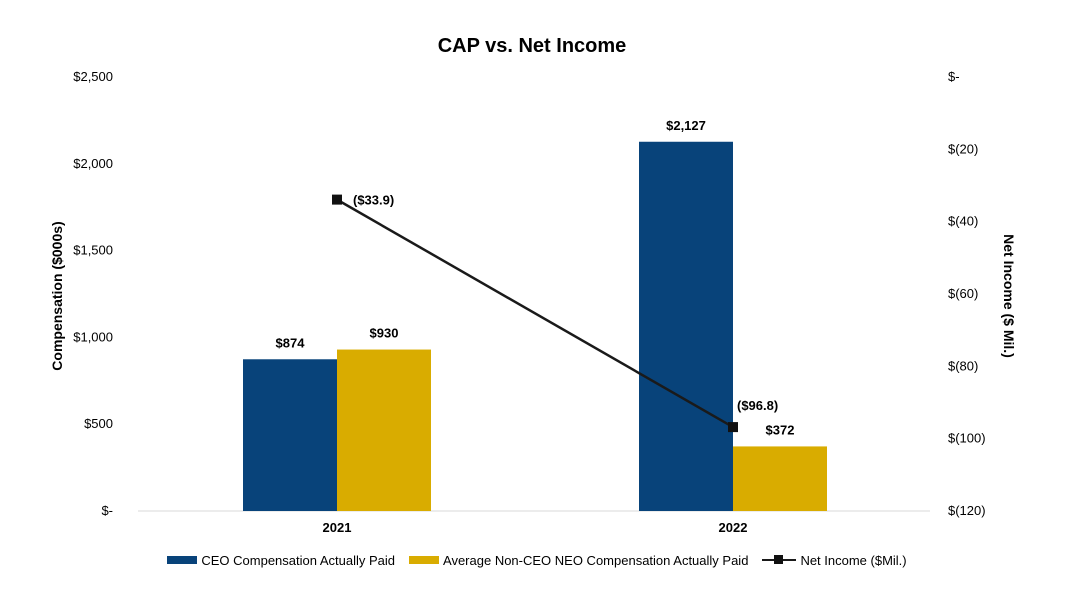 The width and height of the screenshot is (1074, 602). Describe the element at coordinates (93, 163) in the screenshot. I see `y-left-tick-label: $2,000` at that location.